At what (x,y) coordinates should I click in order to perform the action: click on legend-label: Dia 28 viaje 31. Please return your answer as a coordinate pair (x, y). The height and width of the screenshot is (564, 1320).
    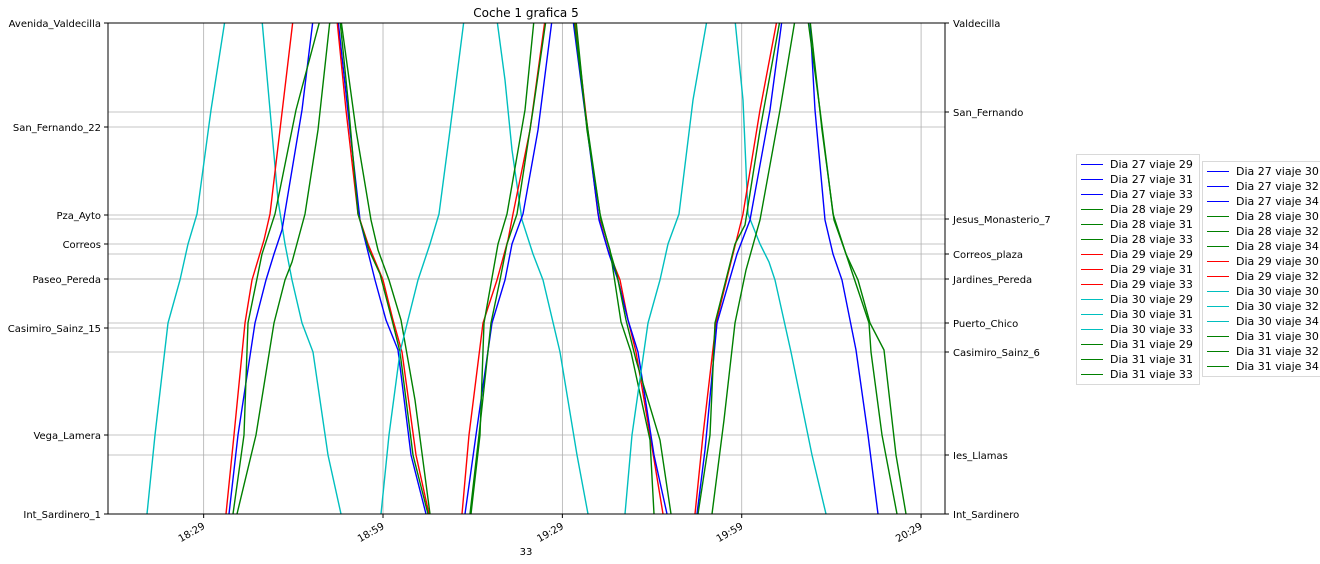
    Looking at the image, I should click on (1151, 224).